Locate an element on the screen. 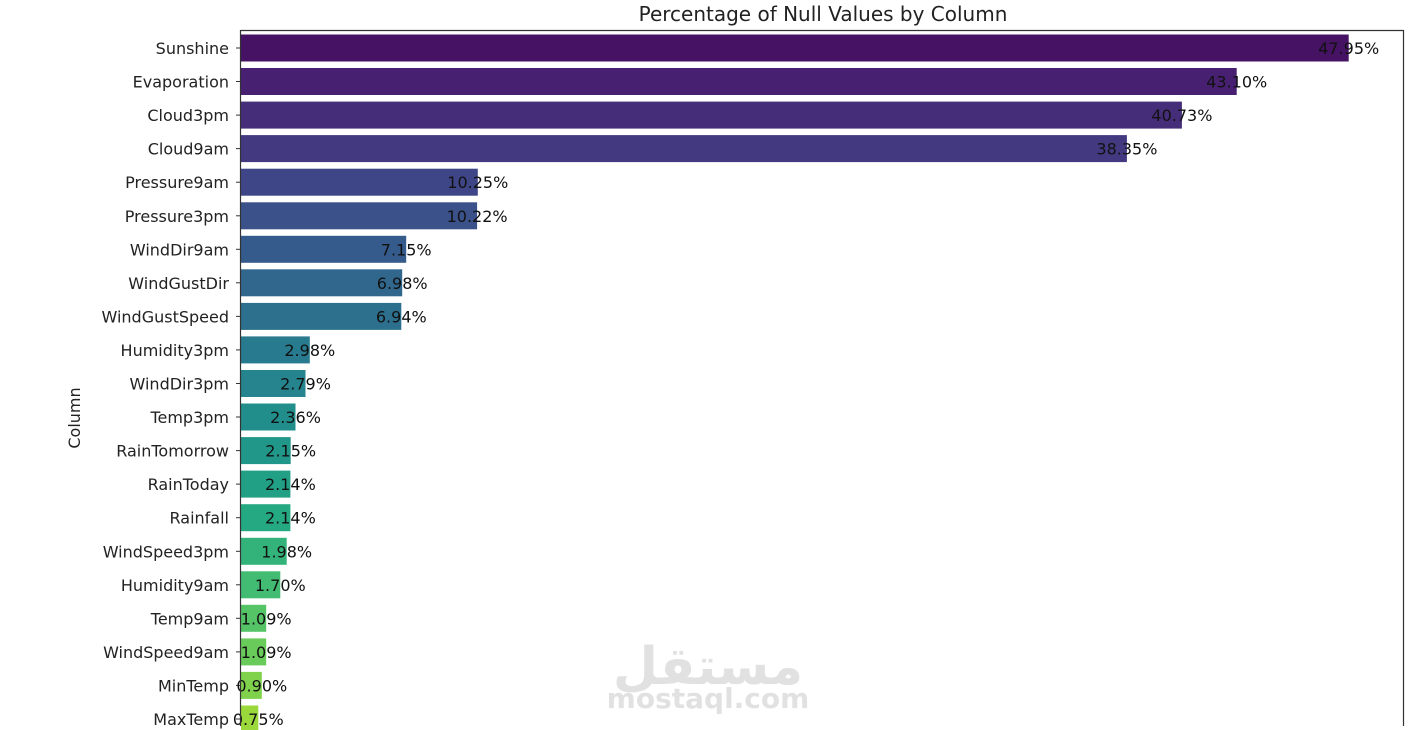 This screenshot has width=1417, height=730. y-tick-label: WindDir3pm is located at coordinates (179, 384).